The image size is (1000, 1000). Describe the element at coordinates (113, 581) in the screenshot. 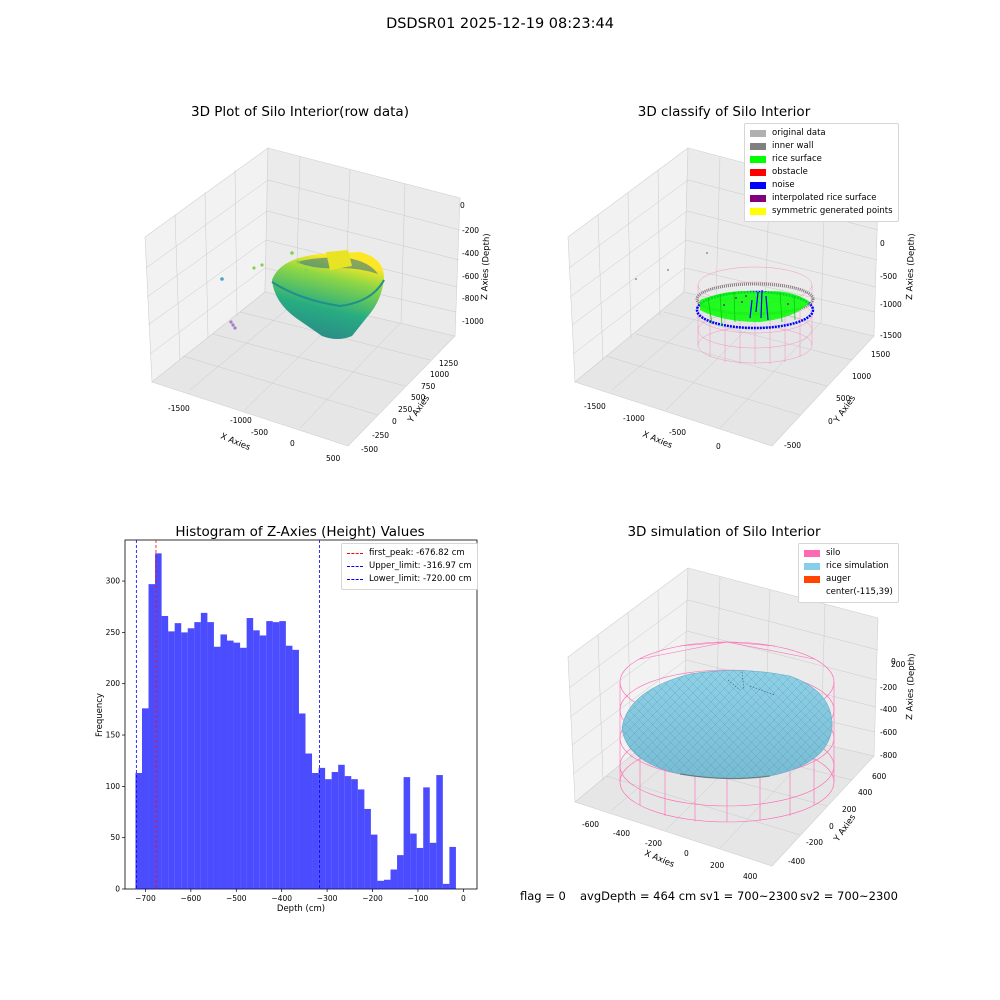

I see `histogram-y-tick-label: 300` at that location.